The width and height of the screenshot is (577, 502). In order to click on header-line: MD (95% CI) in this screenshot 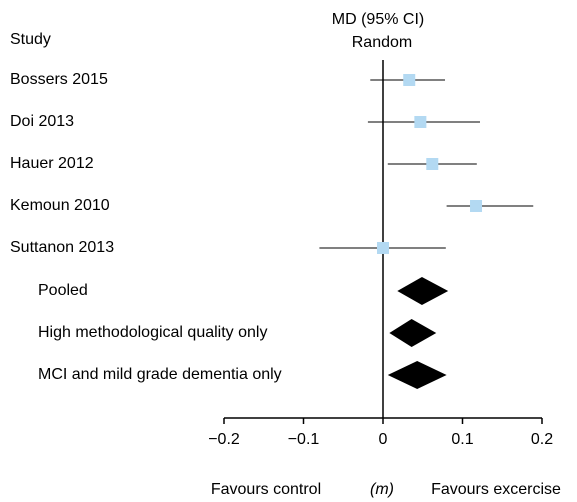, I will do `click(378, 19)`.